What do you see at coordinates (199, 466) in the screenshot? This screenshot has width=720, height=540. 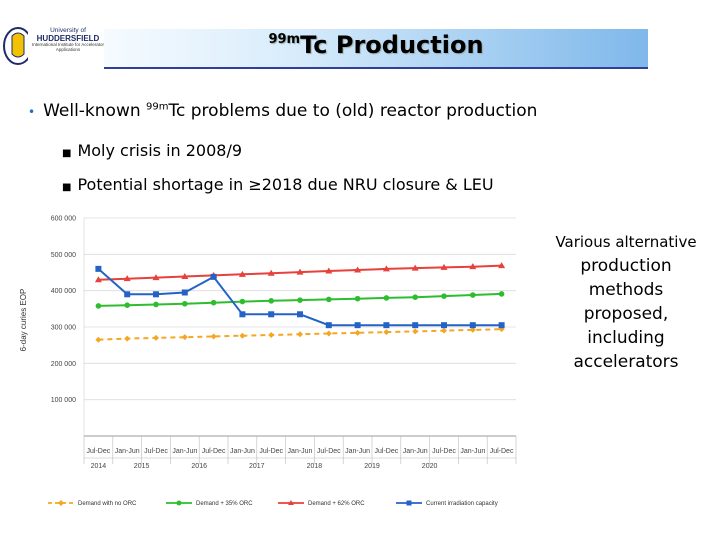 I see `x-year-label: 2016` at bounding box center [199, 466].